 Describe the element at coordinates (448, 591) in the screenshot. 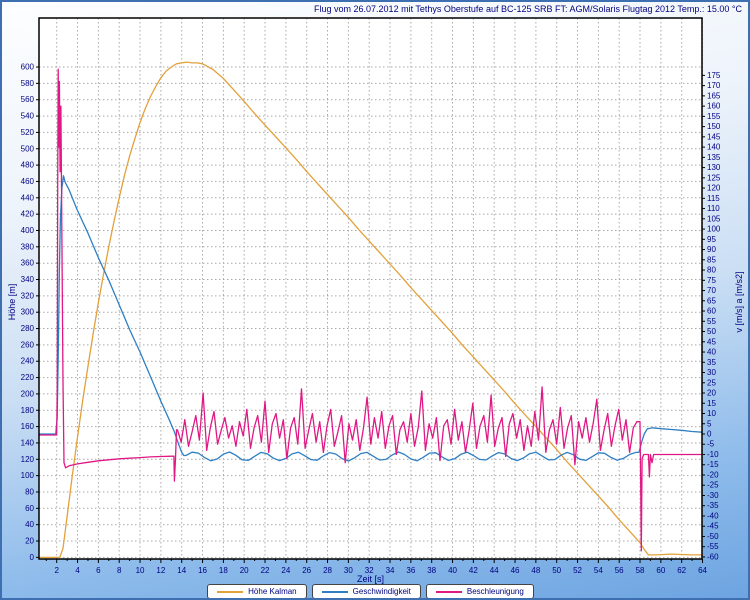

I see `legend-swatch-beschleunigung` at that location.